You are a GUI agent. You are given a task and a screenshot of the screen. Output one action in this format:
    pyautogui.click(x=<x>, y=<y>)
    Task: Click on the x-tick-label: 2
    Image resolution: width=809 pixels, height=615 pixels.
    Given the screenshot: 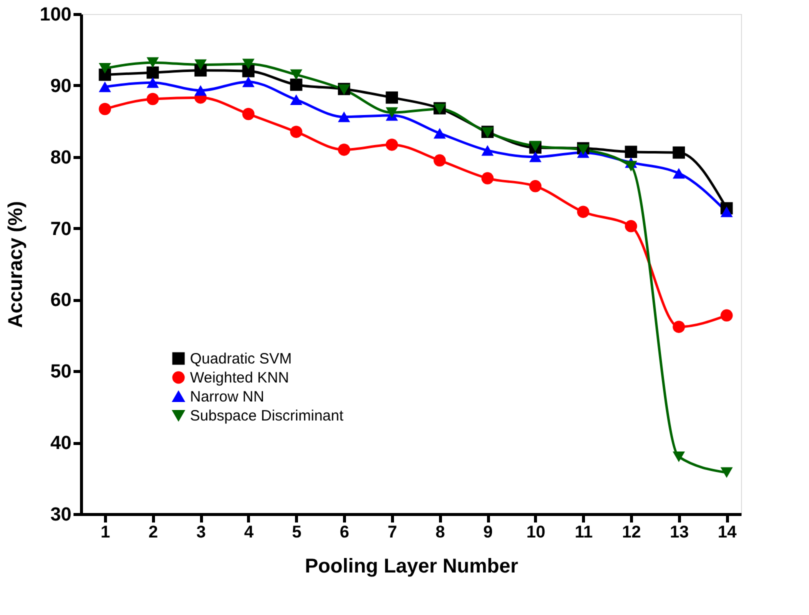 What is the action you would take?
    pyautogui.click(x=153, y=532)
    